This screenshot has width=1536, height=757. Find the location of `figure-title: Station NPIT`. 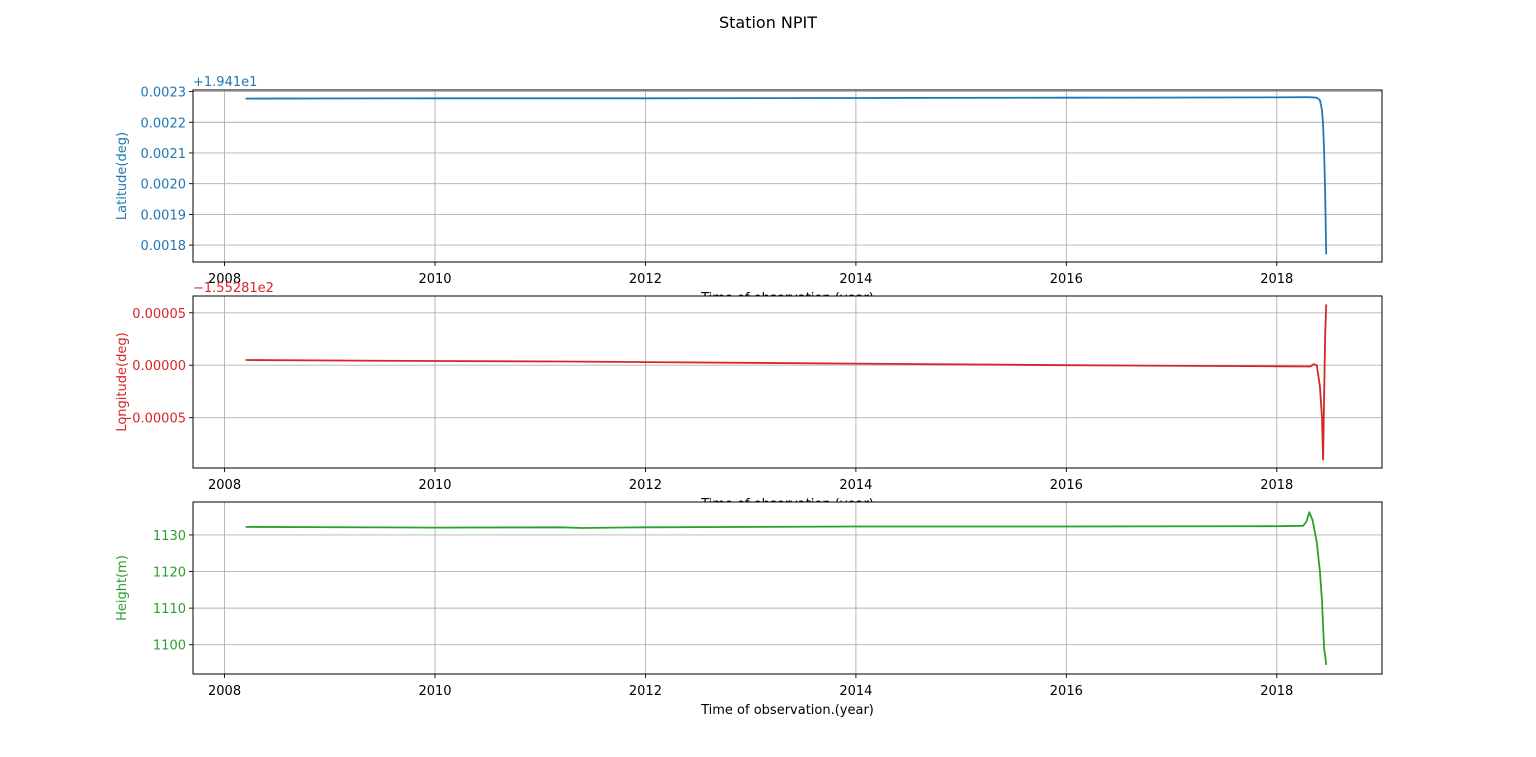

figure-title: Station NPIT is located at coordinates (768, 22).